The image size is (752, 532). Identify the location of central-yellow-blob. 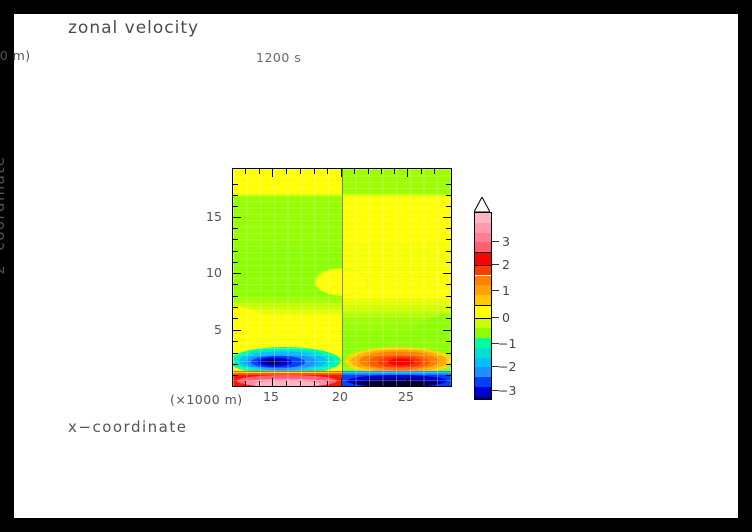
(342, 282).